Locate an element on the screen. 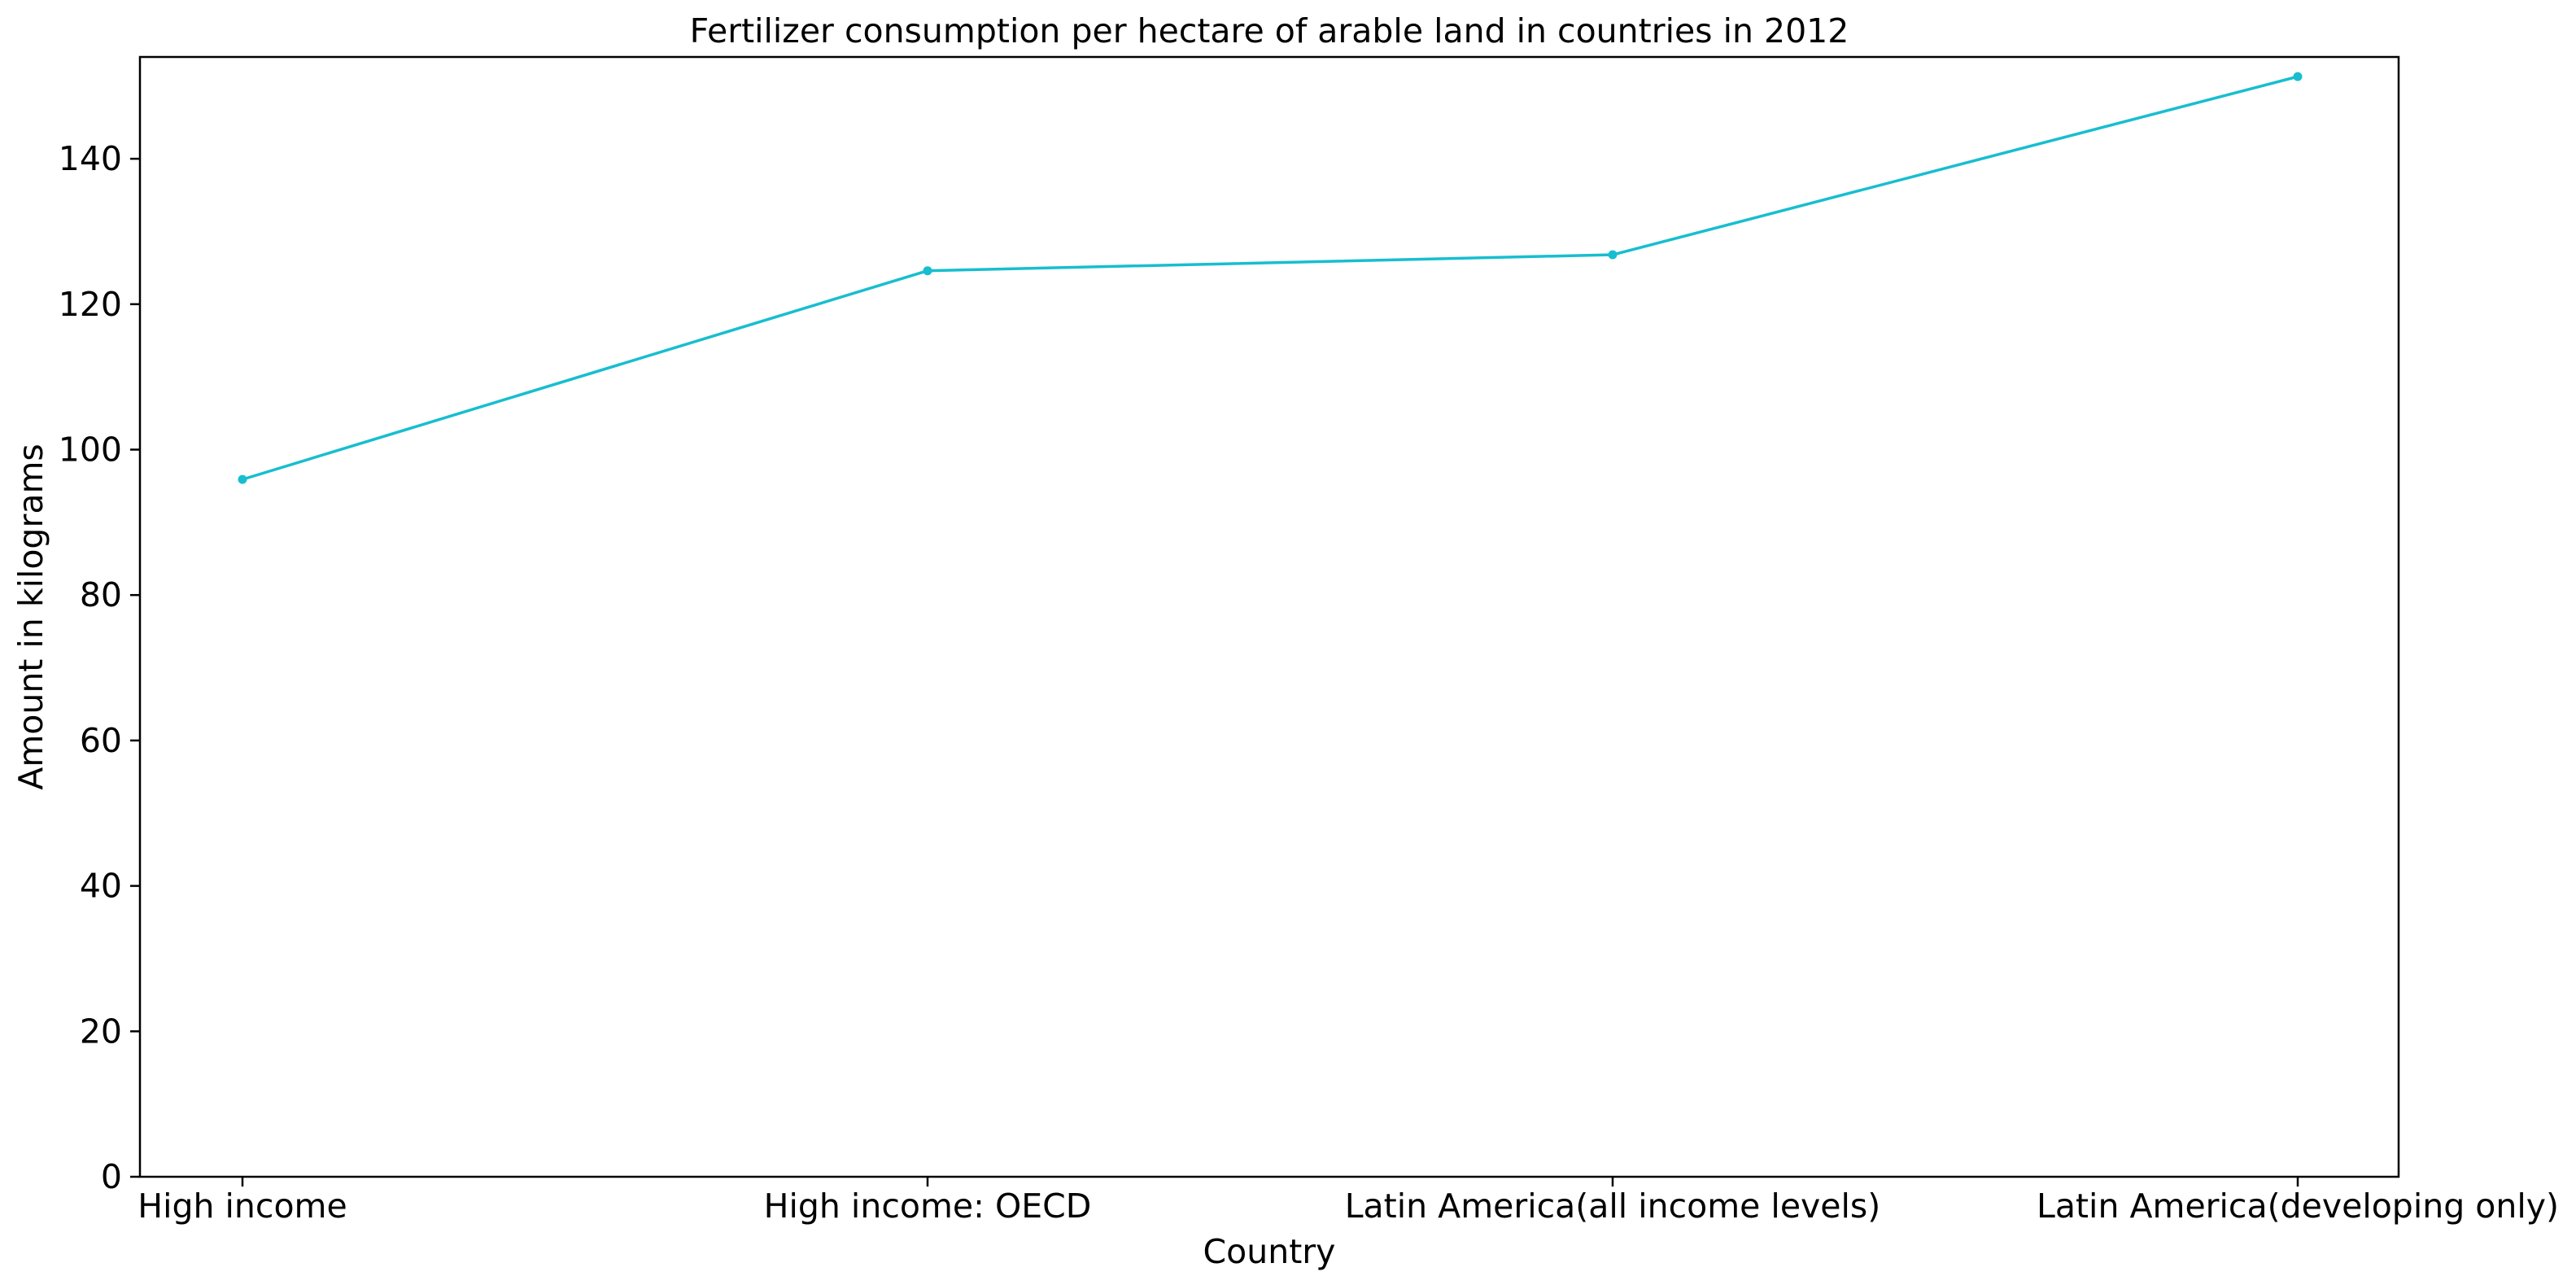 The width and height of the screenshot is (2576, 1285). y-tick-label: 20 is located at coordinates (101, 1031).